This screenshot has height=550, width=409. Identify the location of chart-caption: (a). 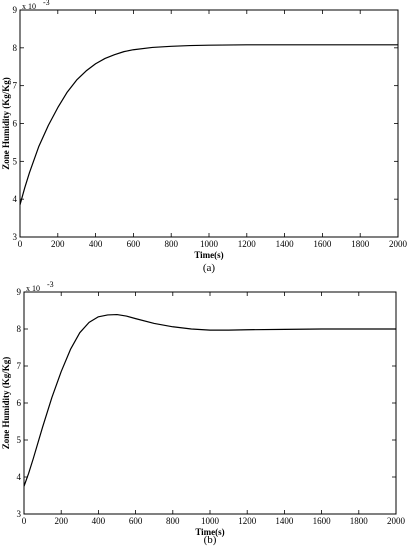
(209, 268).